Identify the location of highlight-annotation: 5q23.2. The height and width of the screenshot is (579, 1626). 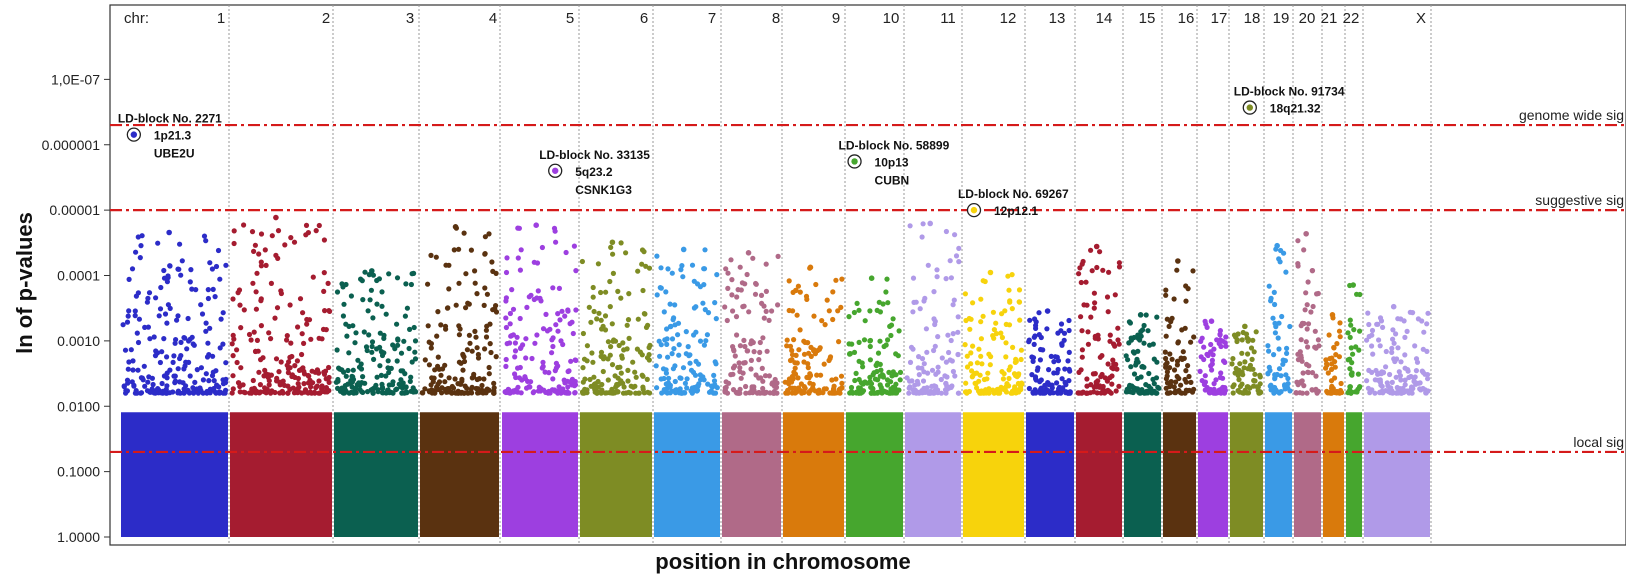
(594, 172).